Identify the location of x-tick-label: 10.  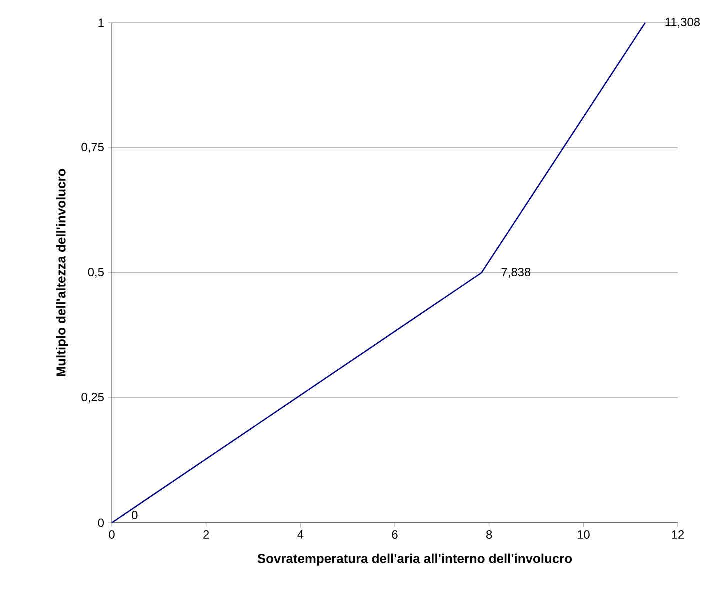
(584, 534).